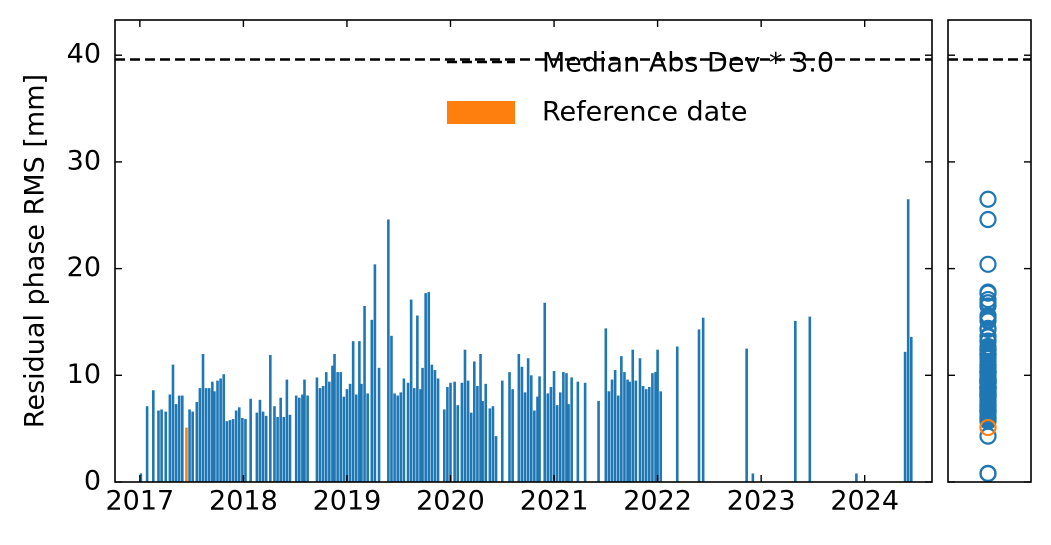  I want to click on legend-reference-swatch, so click(481, 112).